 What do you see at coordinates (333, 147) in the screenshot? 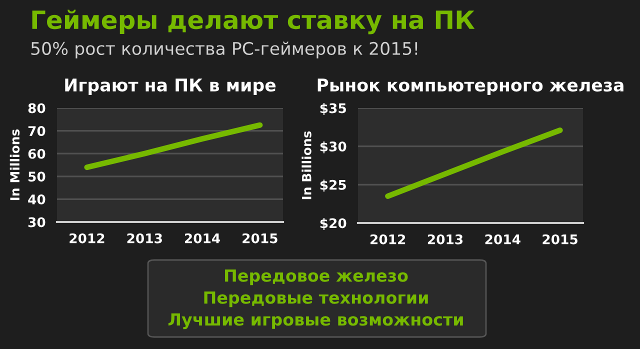
I see `y-tick-label: $30` at bounding box center [333, 147].